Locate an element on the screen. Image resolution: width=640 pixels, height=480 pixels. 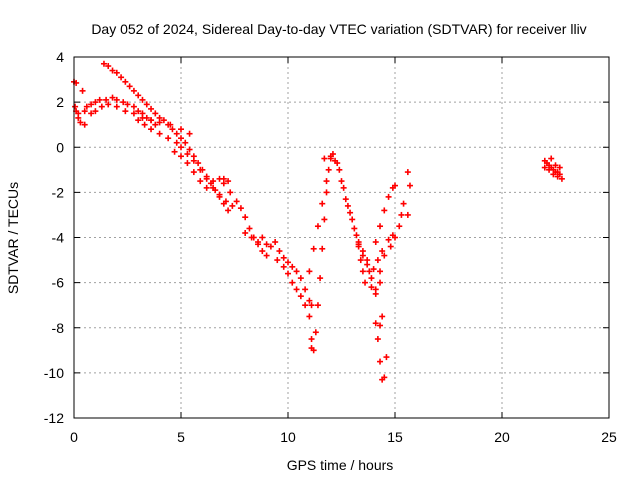
y-tick-label: 0 is located at coordinates (60, 147).